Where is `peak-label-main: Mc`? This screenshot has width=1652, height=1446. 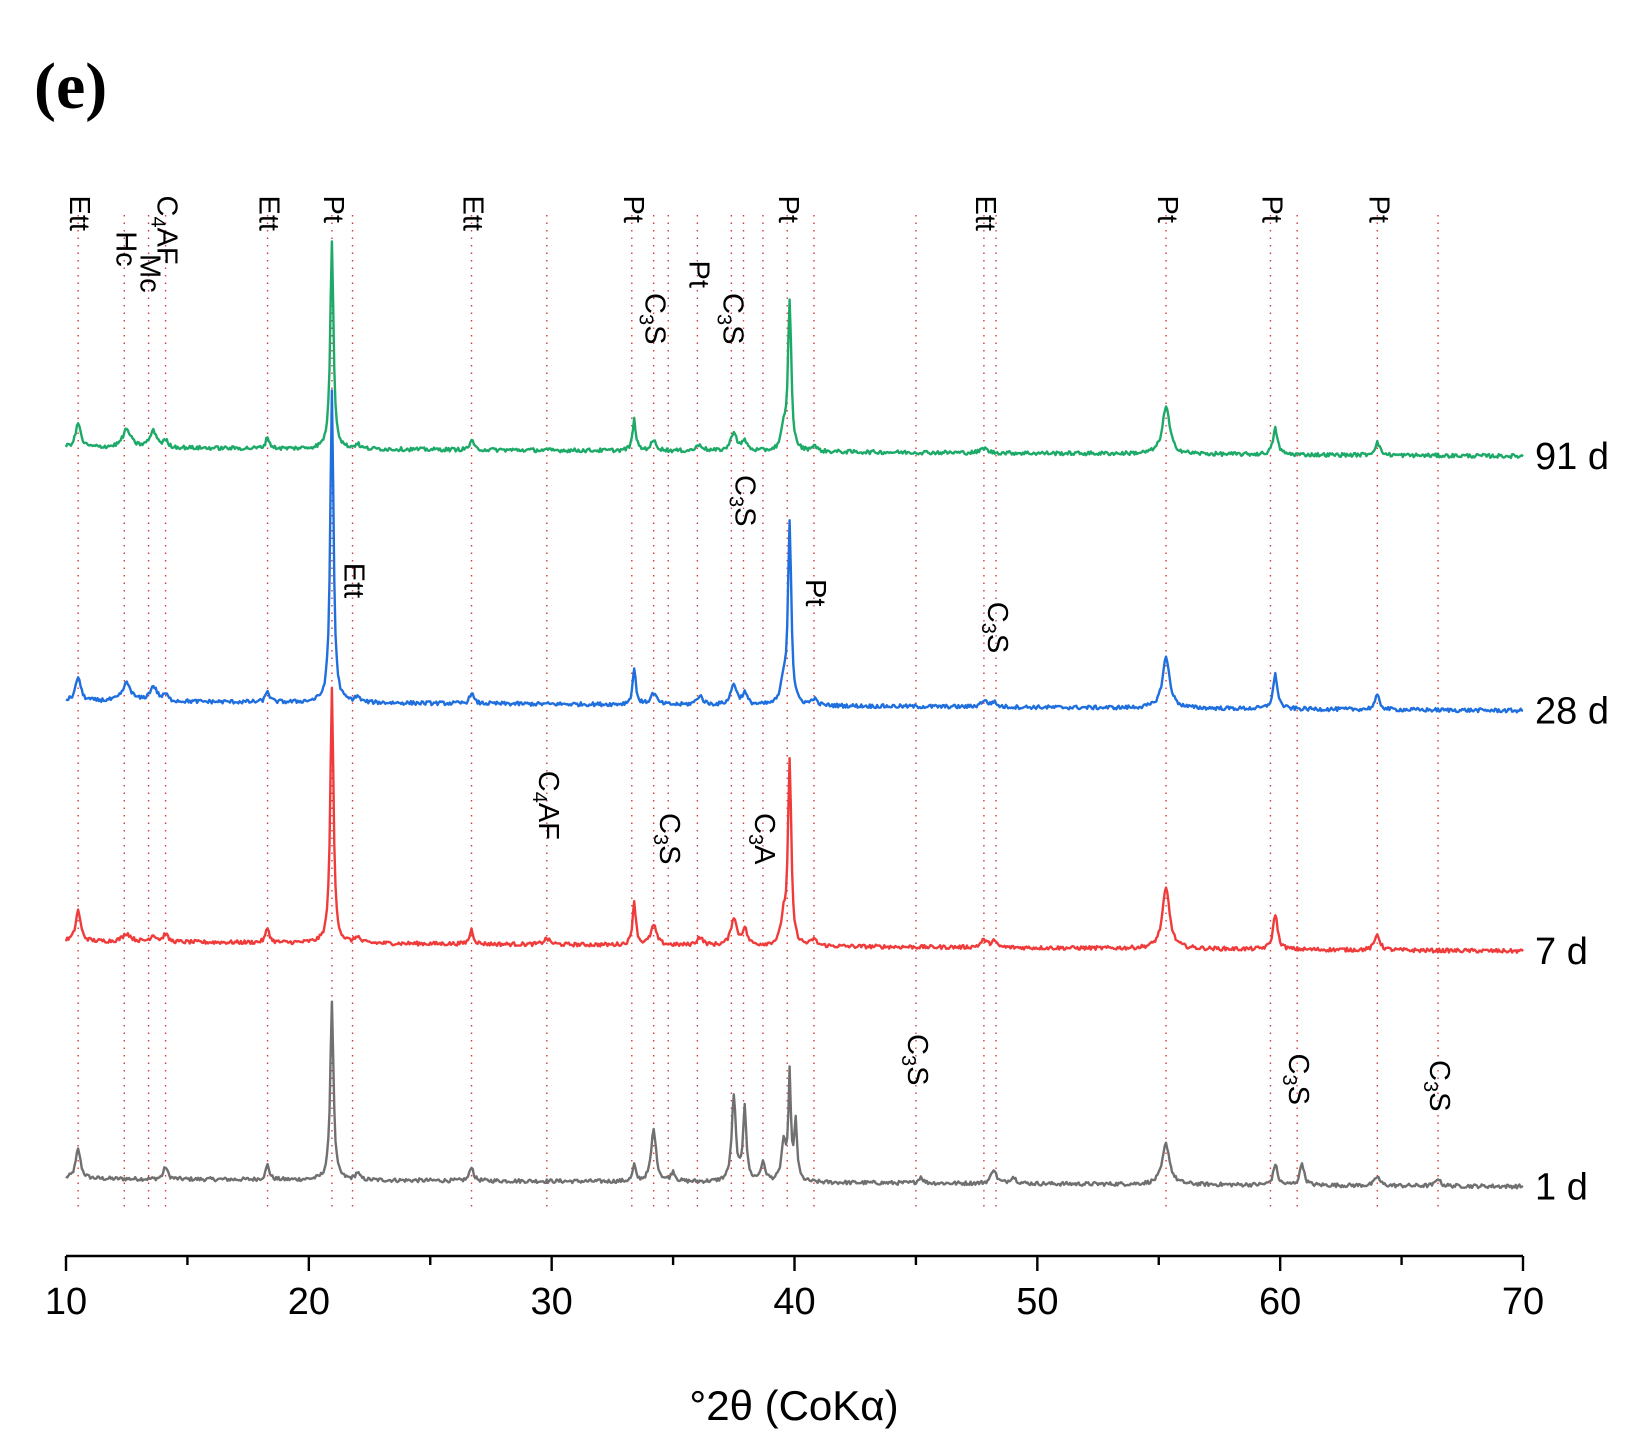 peak-label-main: Mc is located at coordinates (150, 273).